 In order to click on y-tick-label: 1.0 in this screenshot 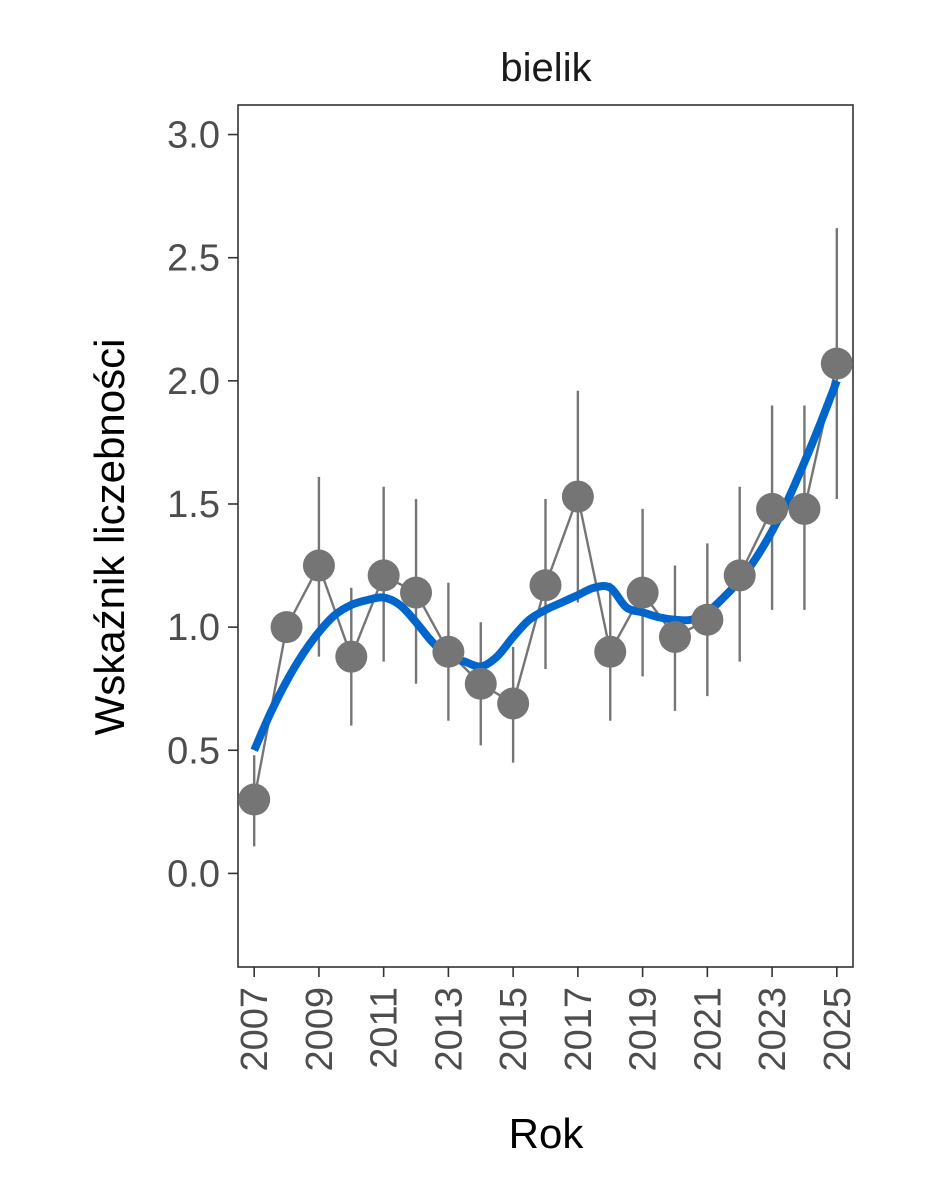, I will do `click(193, 628)`.